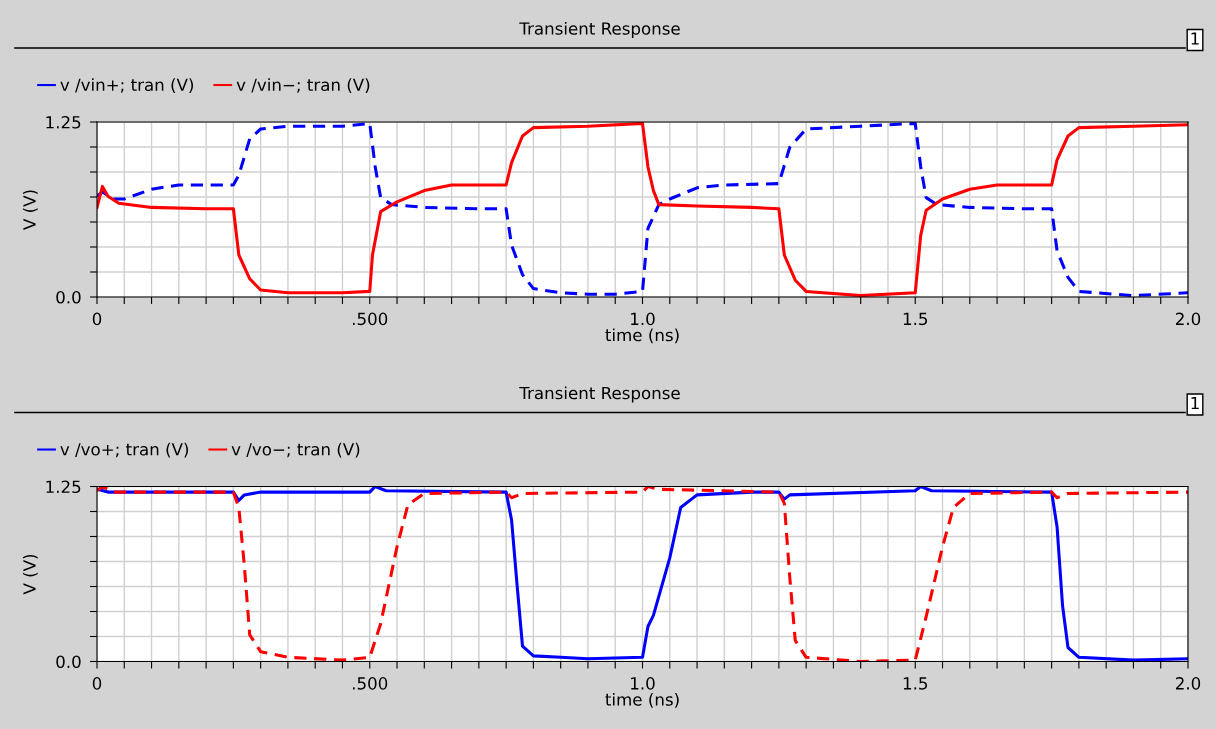 This screenshot has height=729, width=1216. Describe the element at coordinates (295, 450) in the screenshot. I see `legend-label: v /vo−; tran (V)` at that location.